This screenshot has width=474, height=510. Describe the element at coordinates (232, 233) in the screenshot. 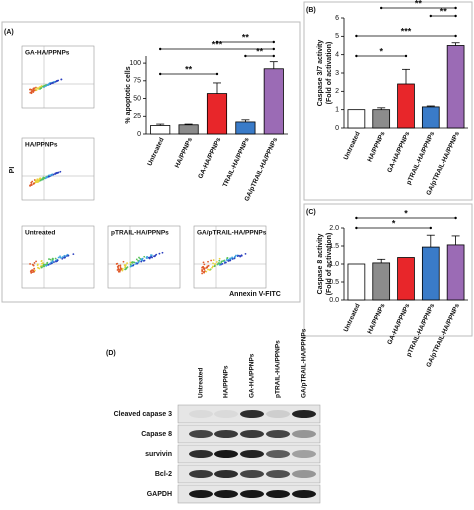

I see `flow-plot-label: GA/pTRAIL-HA/PPNPs` at that location.